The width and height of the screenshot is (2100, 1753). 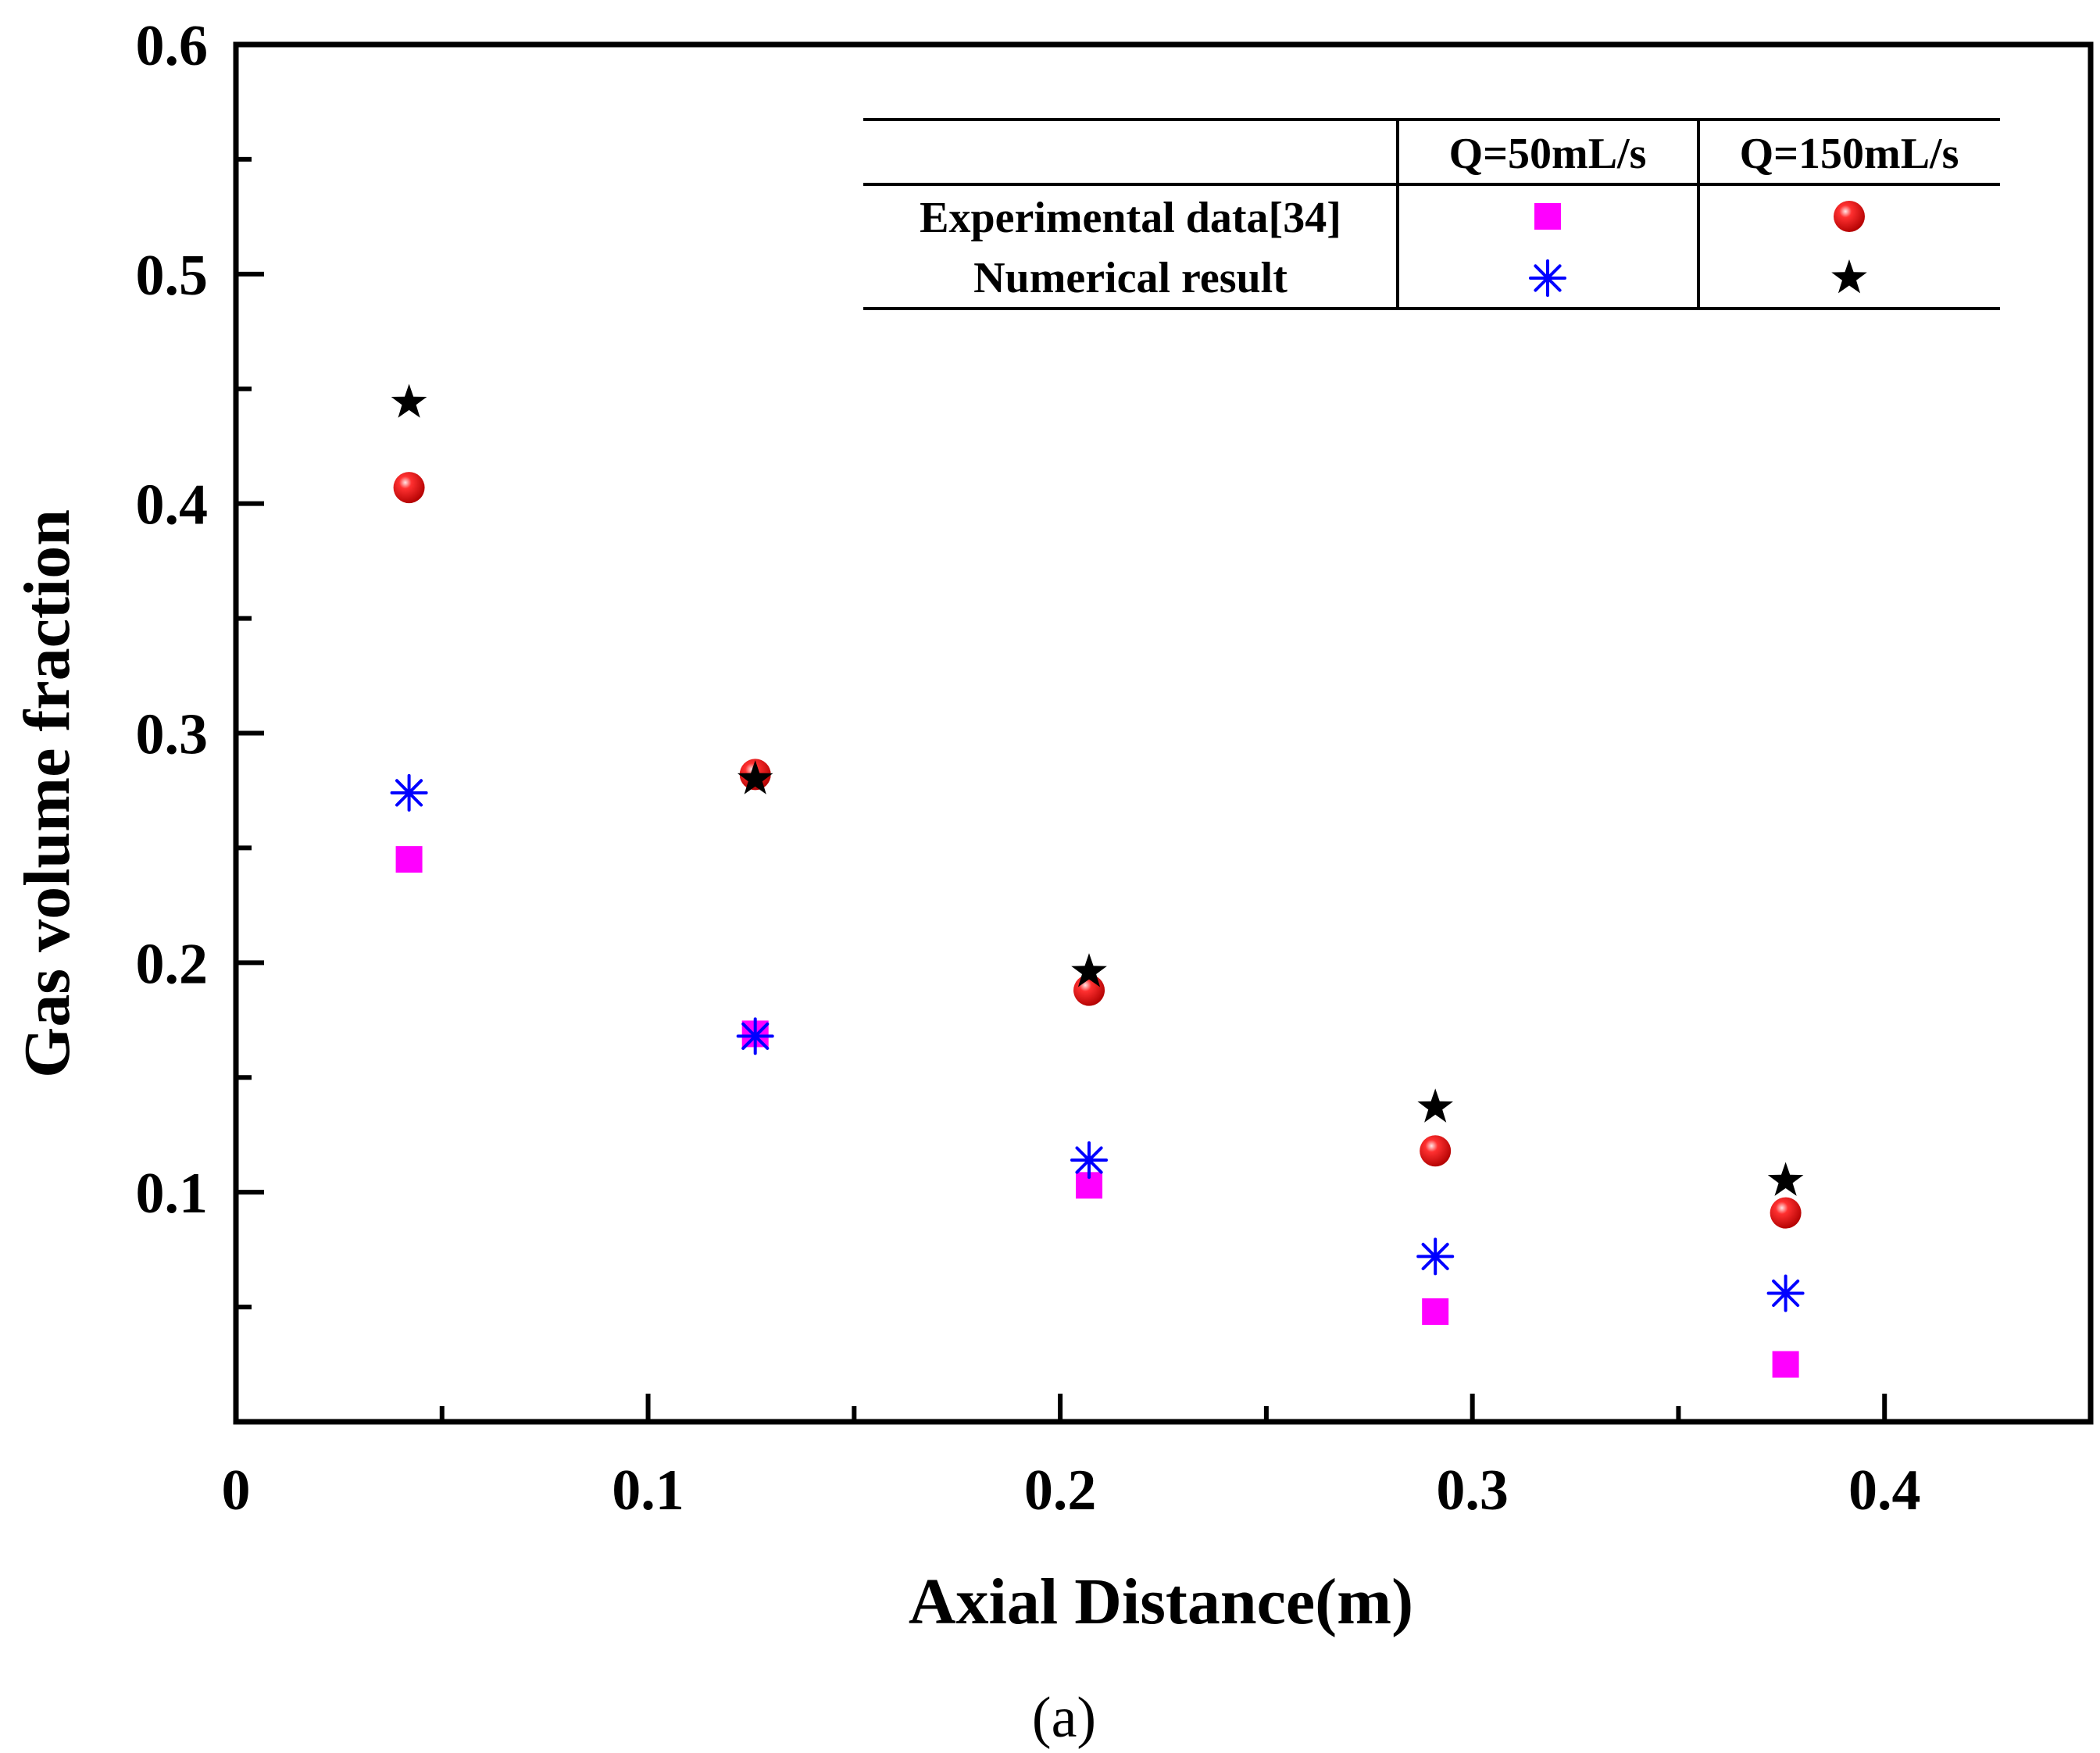 I want to click on legend-row-label-numerical: Numerical result, so click(x=1130, y=278).